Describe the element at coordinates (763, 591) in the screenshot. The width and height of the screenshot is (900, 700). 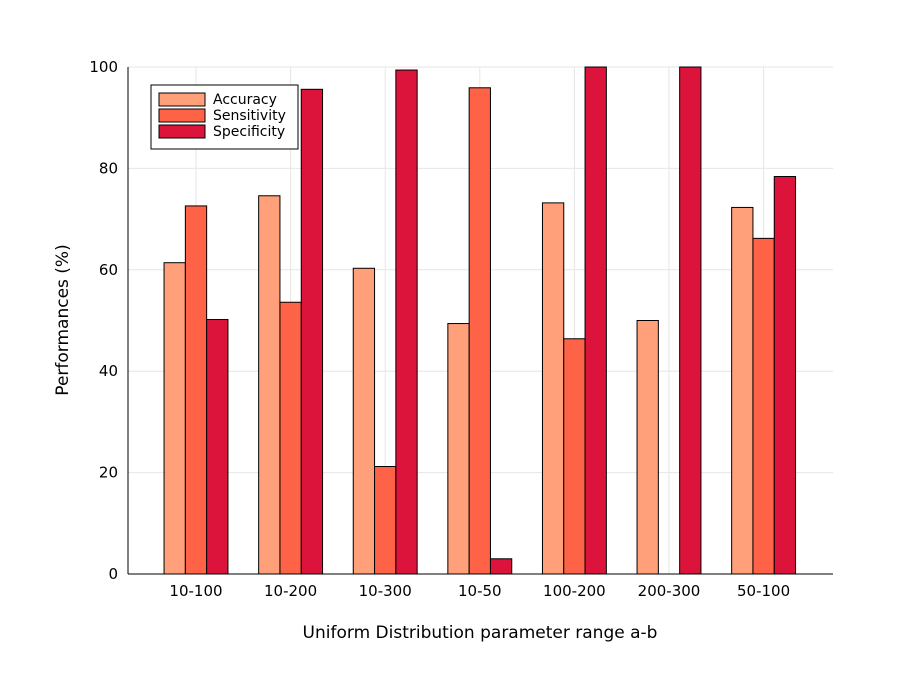
I see `x-tick-label: 50-100` at that location.